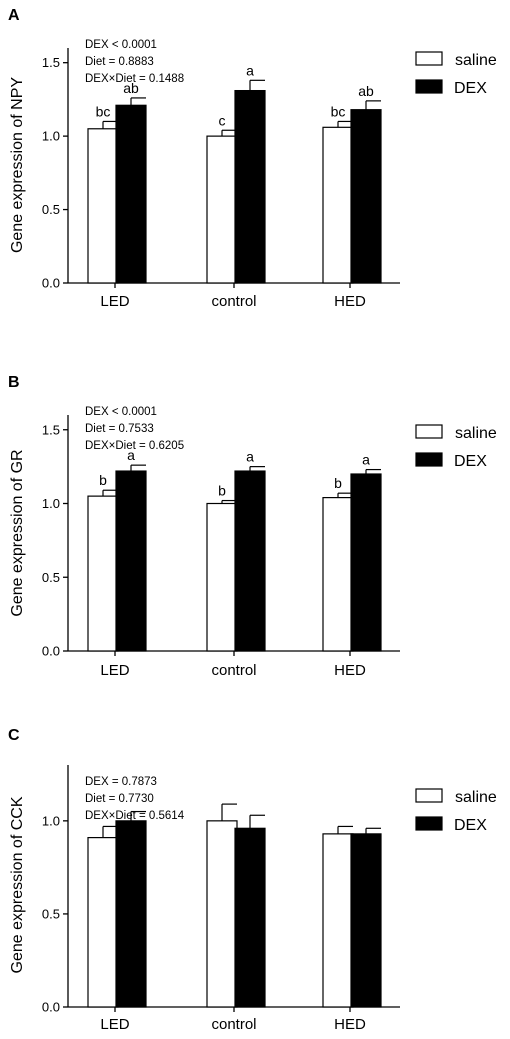 The height and width of the screenshot is (1039, 510). I want to click on stat-annotation: DEX = 0.7873, so click(121, 782).